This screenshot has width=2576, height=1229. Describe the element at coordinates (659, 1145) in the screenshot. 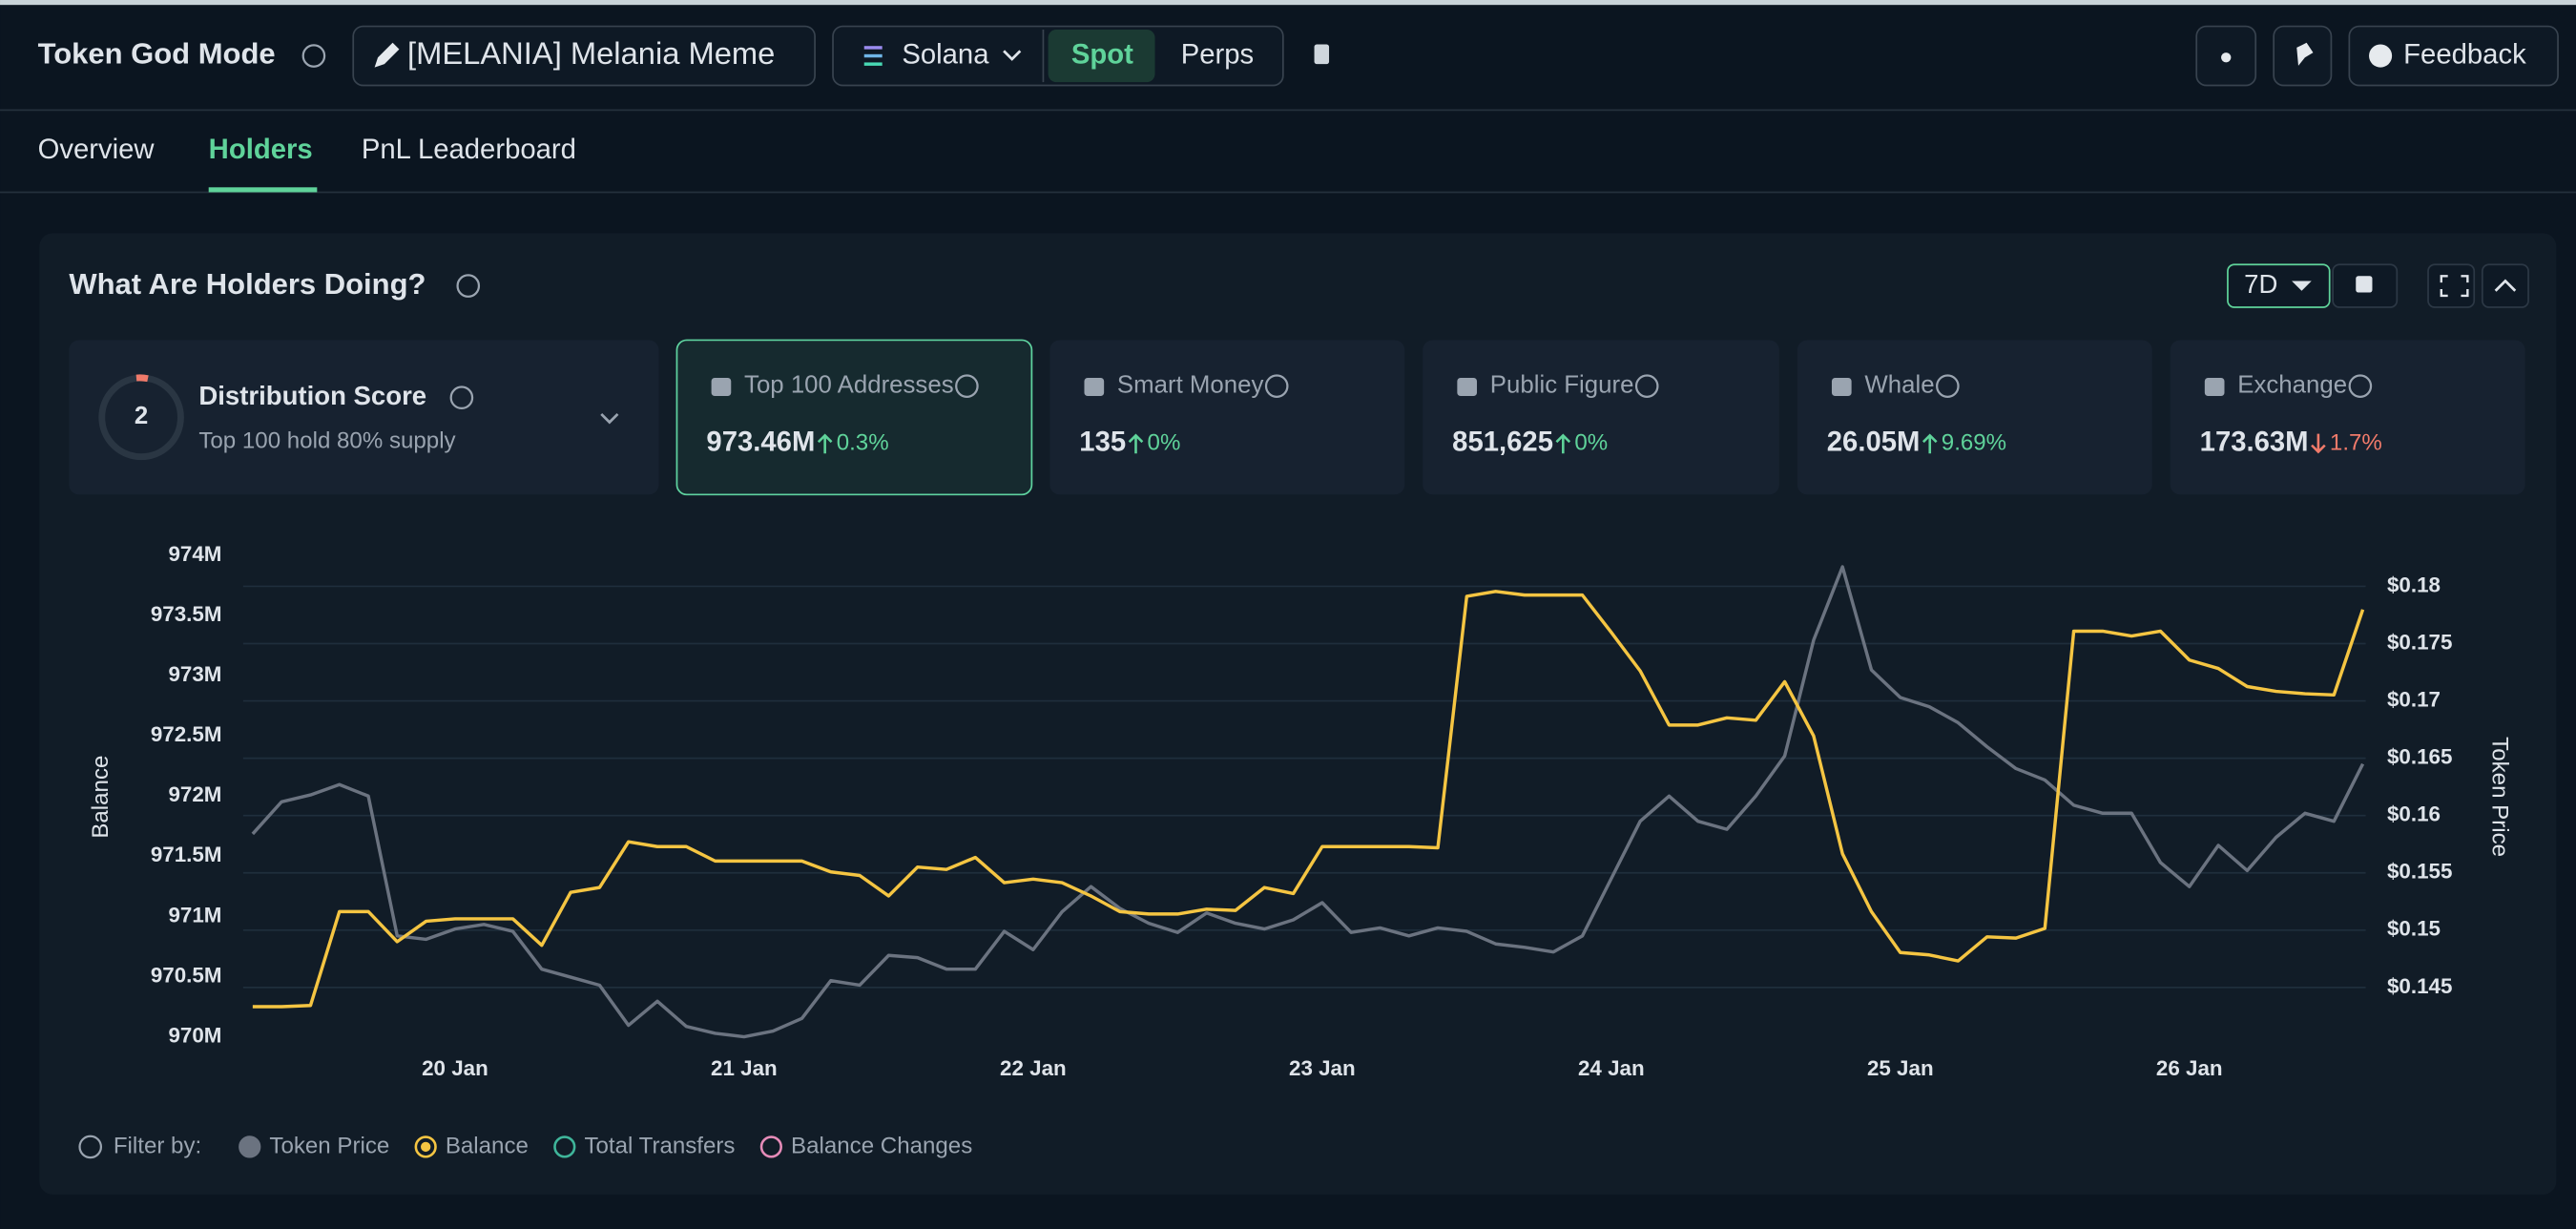

I see `legend-label: Total Transfers` at that location.